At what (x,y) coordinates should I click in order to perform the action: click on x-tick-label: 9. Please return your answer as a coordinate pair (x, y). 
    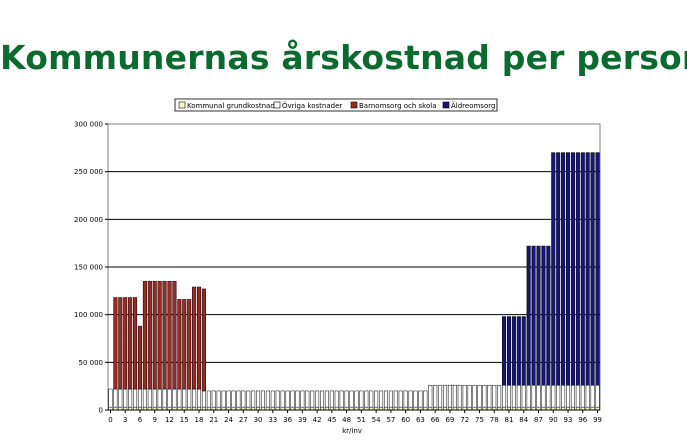
    Looking at the image, I should click on (155, 420).